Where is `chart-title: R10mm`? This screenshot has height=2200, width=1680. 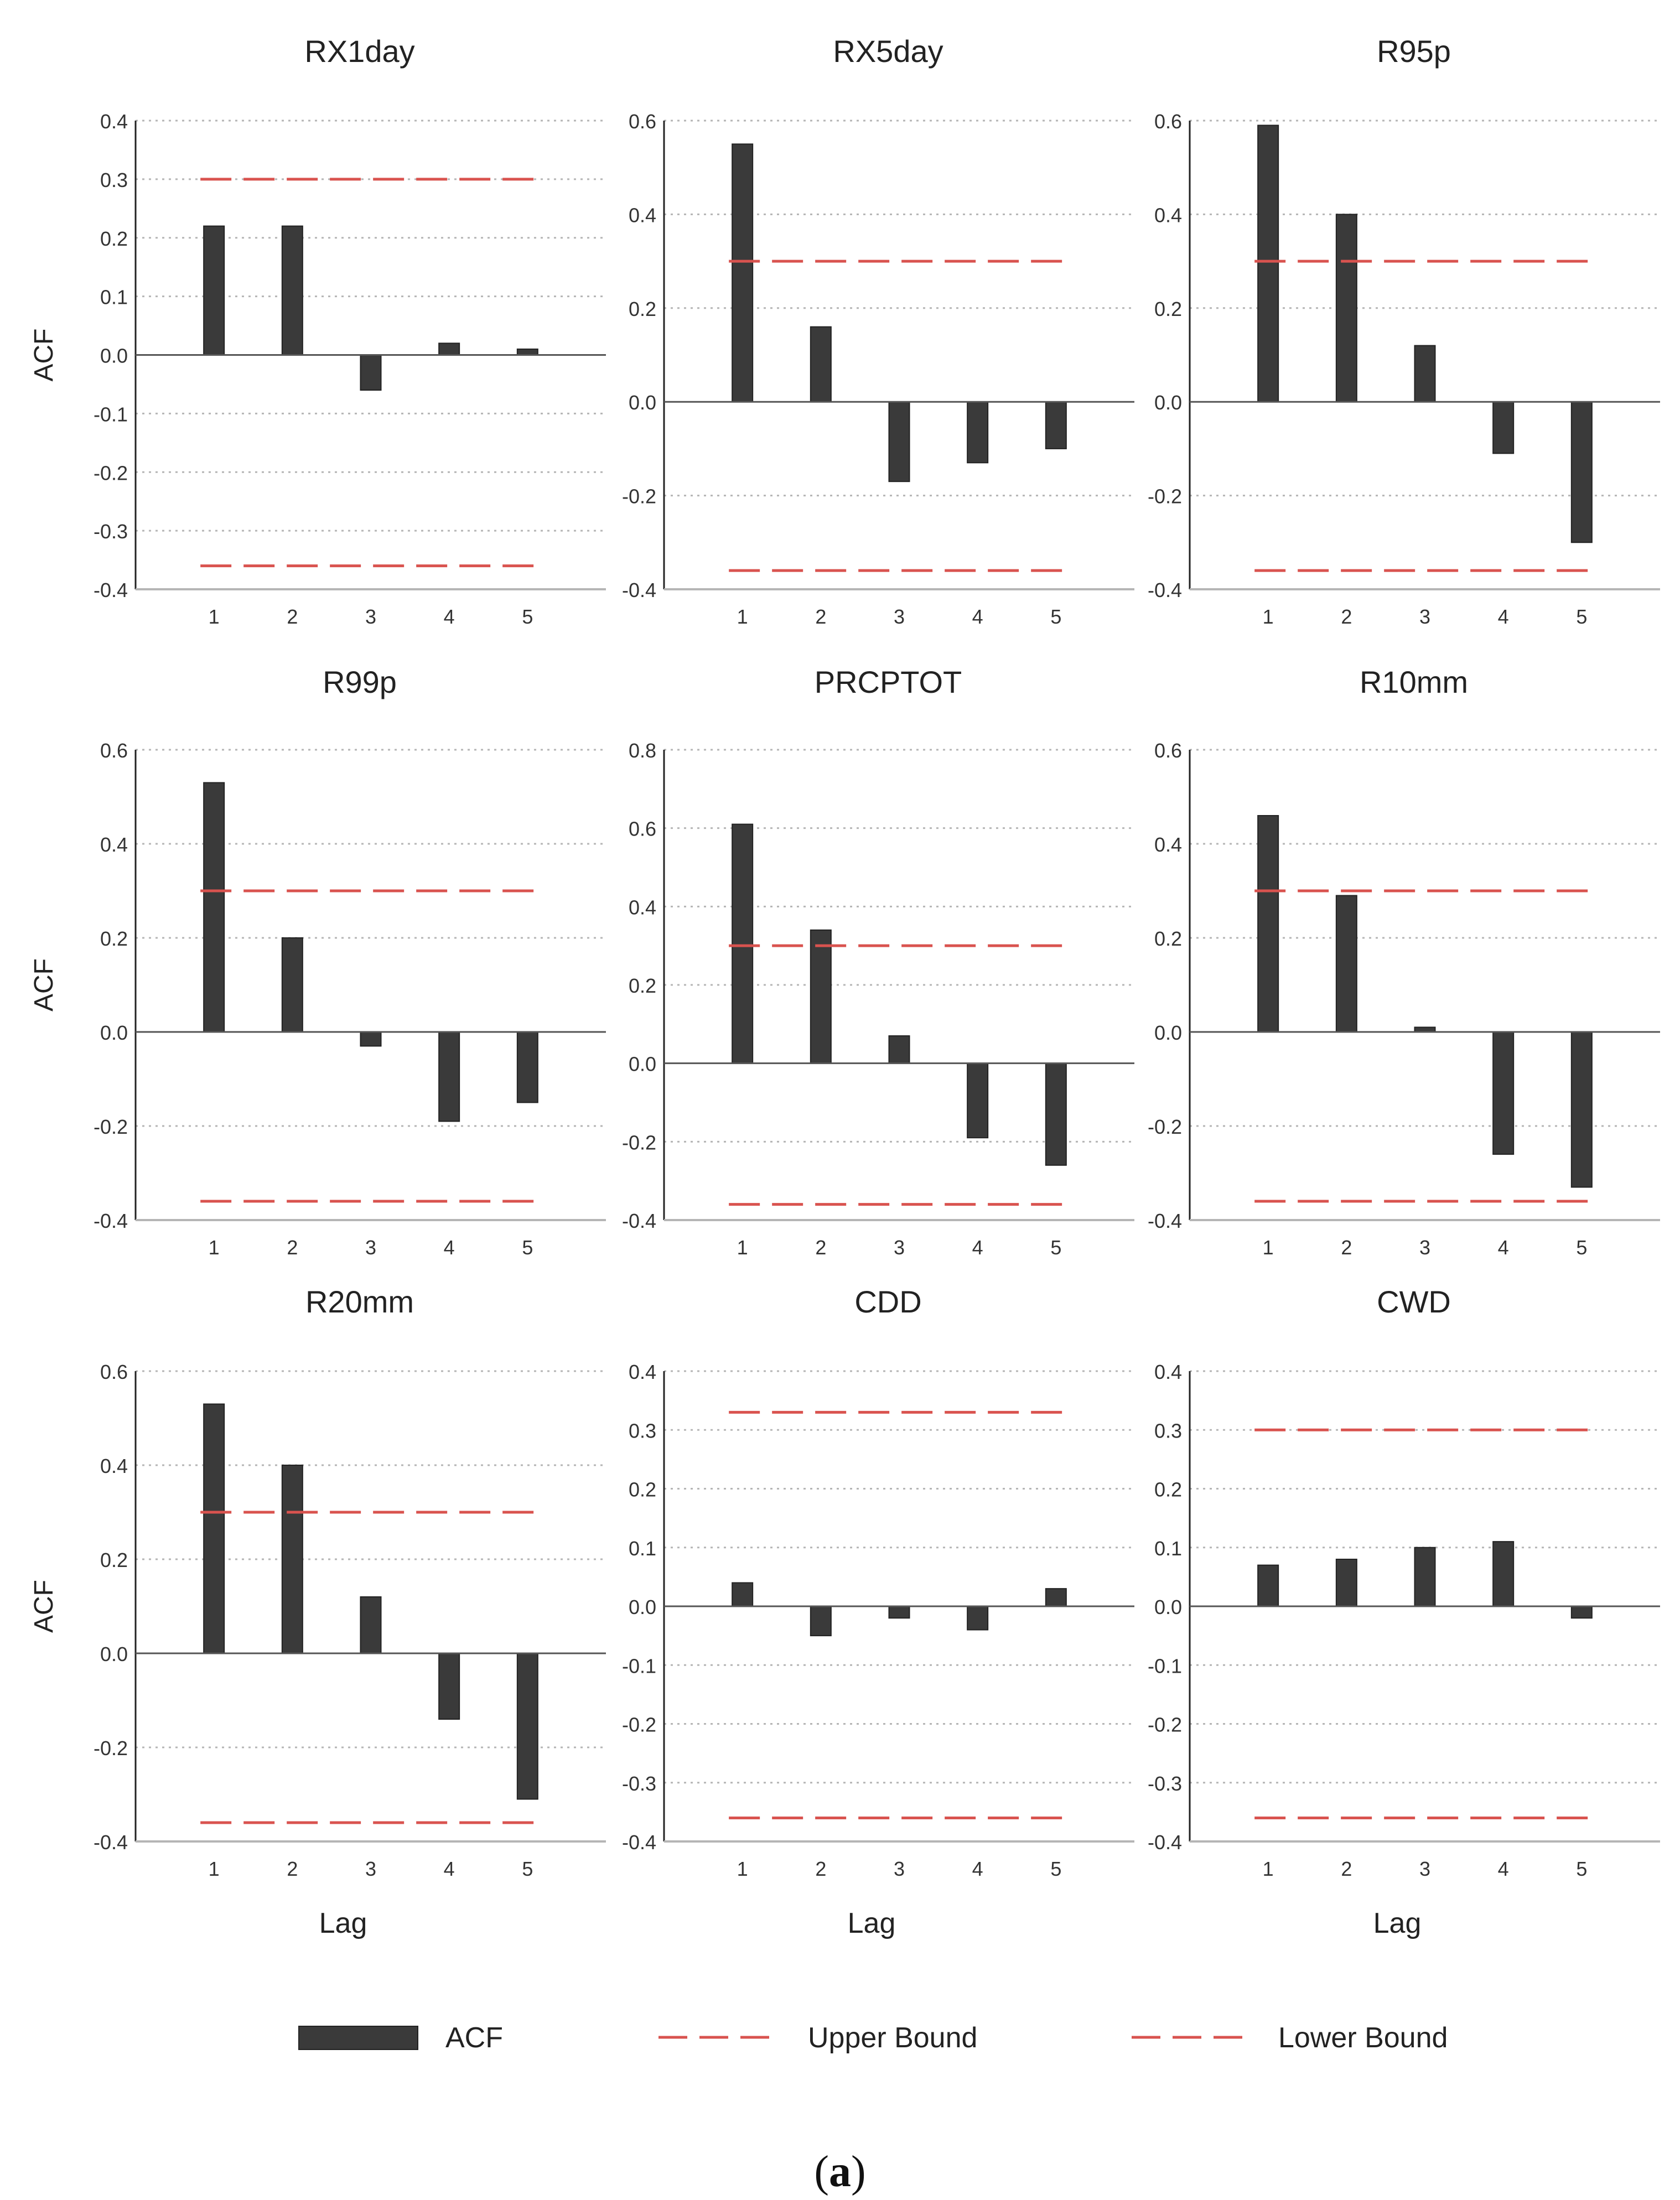 chart-title: R10mm is located at coordinates (1414, 682).